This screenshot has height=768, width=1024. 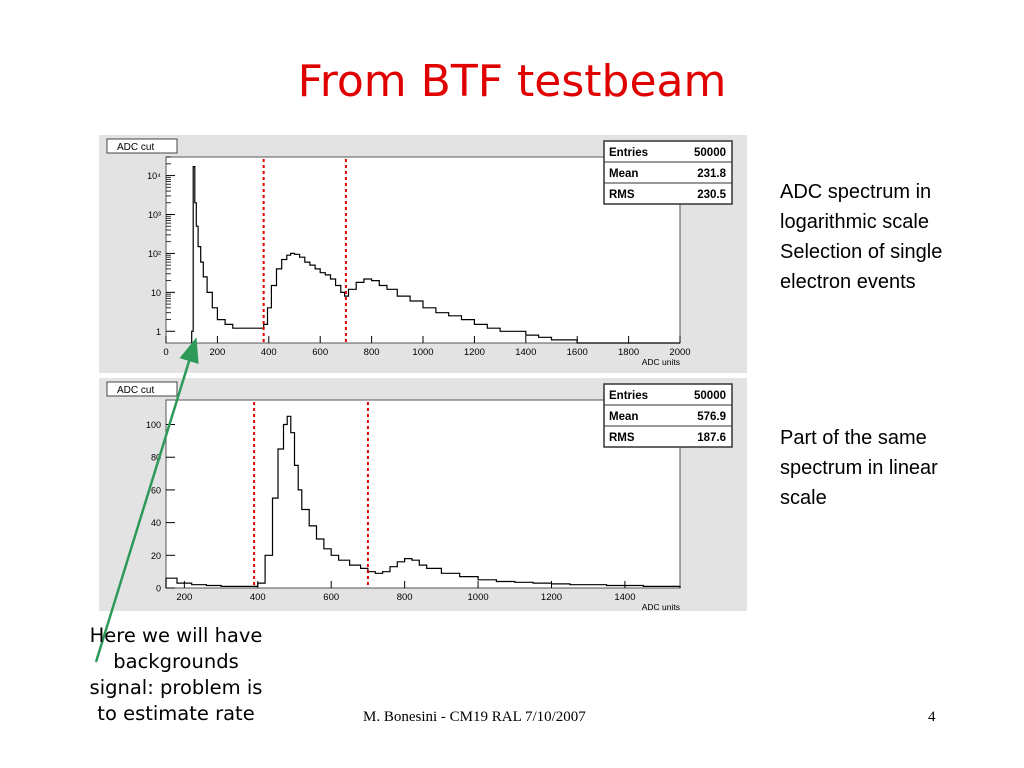 What do you see at coordinates (803, 498) in the screenshot?
I see `note-linear-line: scale` at bounding box center [803, 498].